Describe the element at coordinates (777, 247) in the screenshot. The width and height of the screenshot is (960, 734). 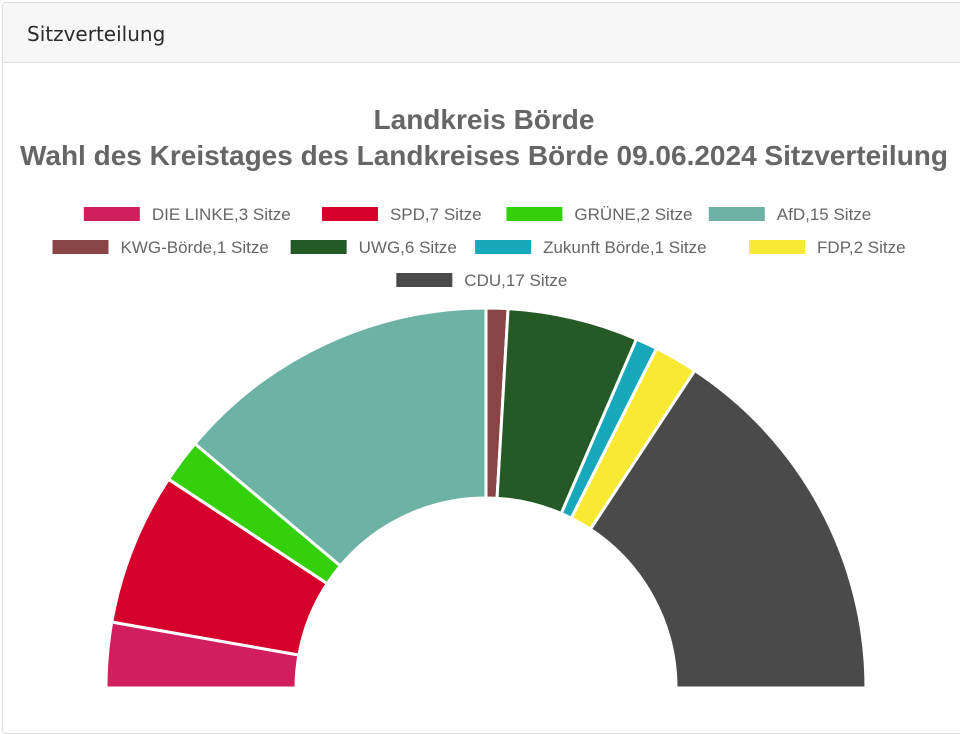
I see `legend-swatch-fdp` at that location.